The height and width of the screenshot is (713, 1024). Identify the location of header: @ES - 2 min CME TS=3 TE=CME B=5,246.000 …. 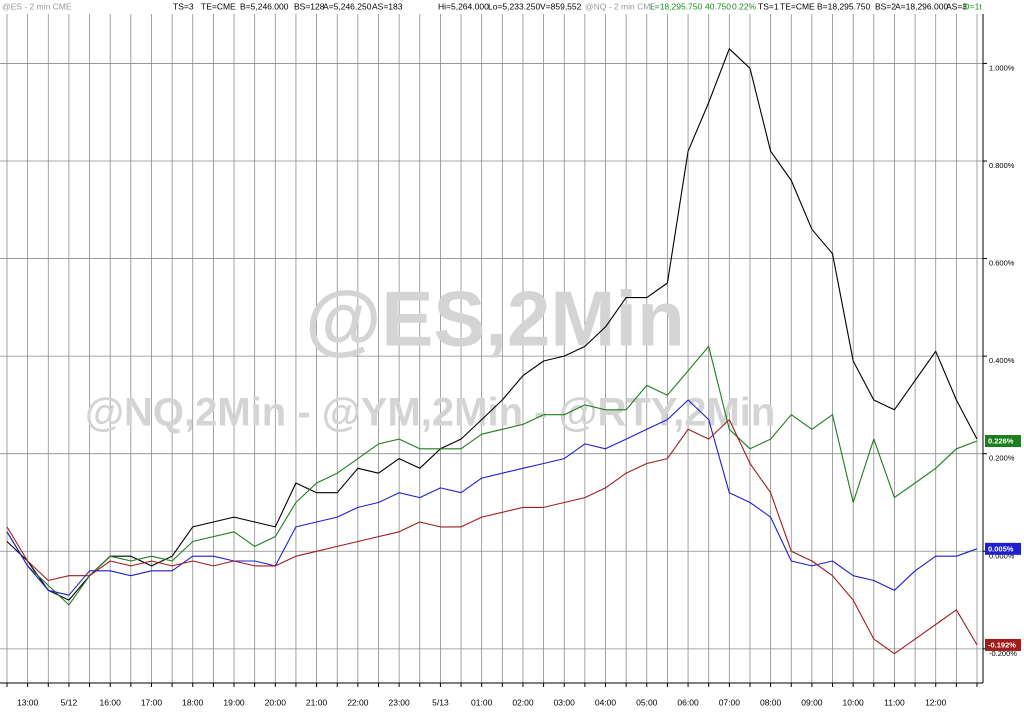
(492, 6).